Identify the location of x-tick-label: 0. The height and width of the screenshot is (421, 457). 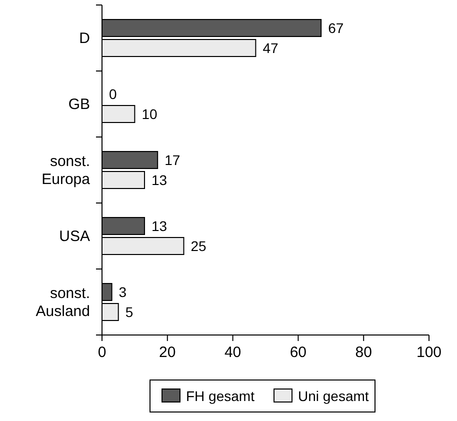
(102, 352).